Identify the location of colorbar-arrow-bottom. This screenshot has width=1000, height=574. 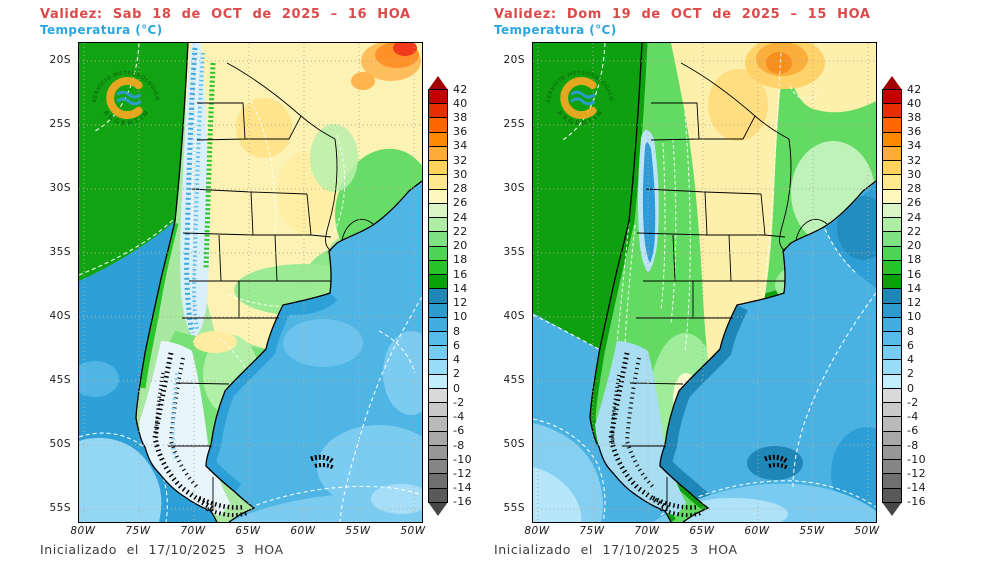
(892, 508).